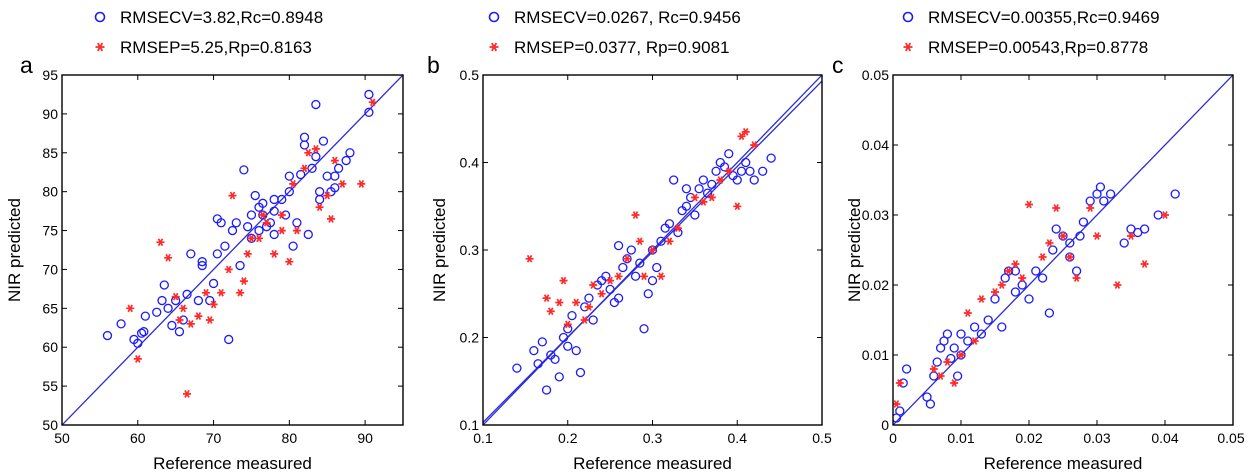  What do you see at coordinates (50, 192) in the screenshot?
I see `y-tick-label: 80` at bounding box center [50, 192].